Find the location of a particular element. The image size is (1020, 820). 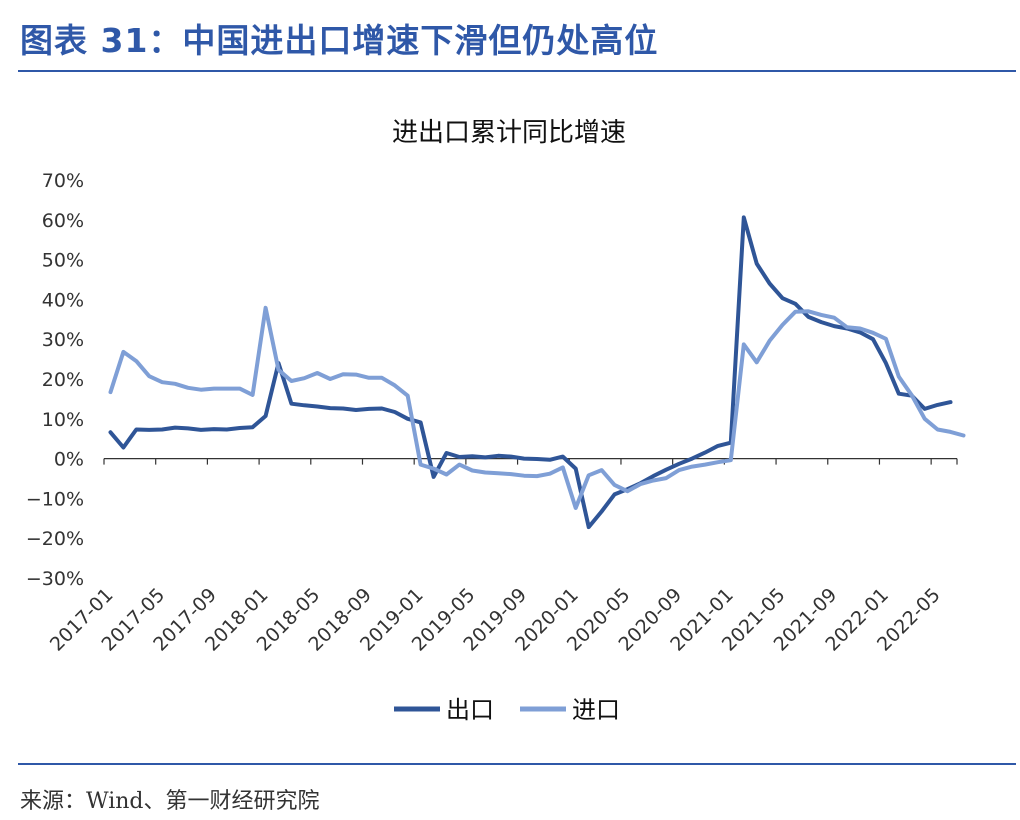

figure-title: 图表 31：中国进出口增速下滑但仍处高位 is located at coordinates (339, 40).